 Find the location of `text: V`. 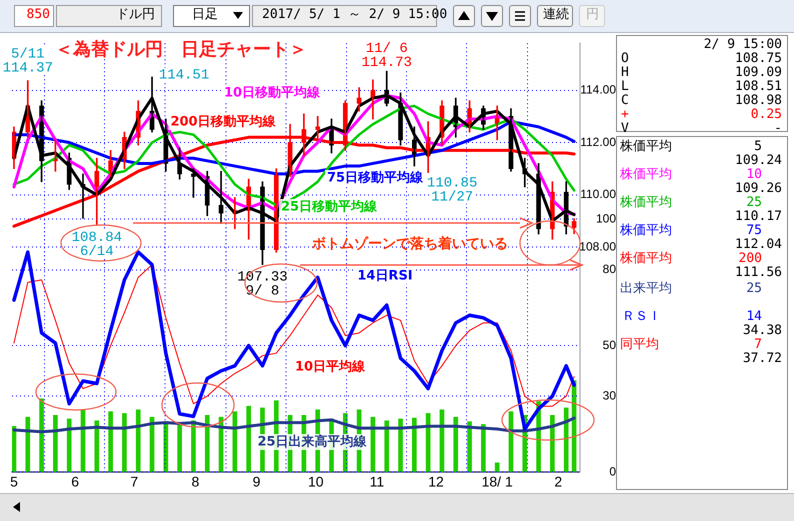

text: V is located at coordinates (625, 128).